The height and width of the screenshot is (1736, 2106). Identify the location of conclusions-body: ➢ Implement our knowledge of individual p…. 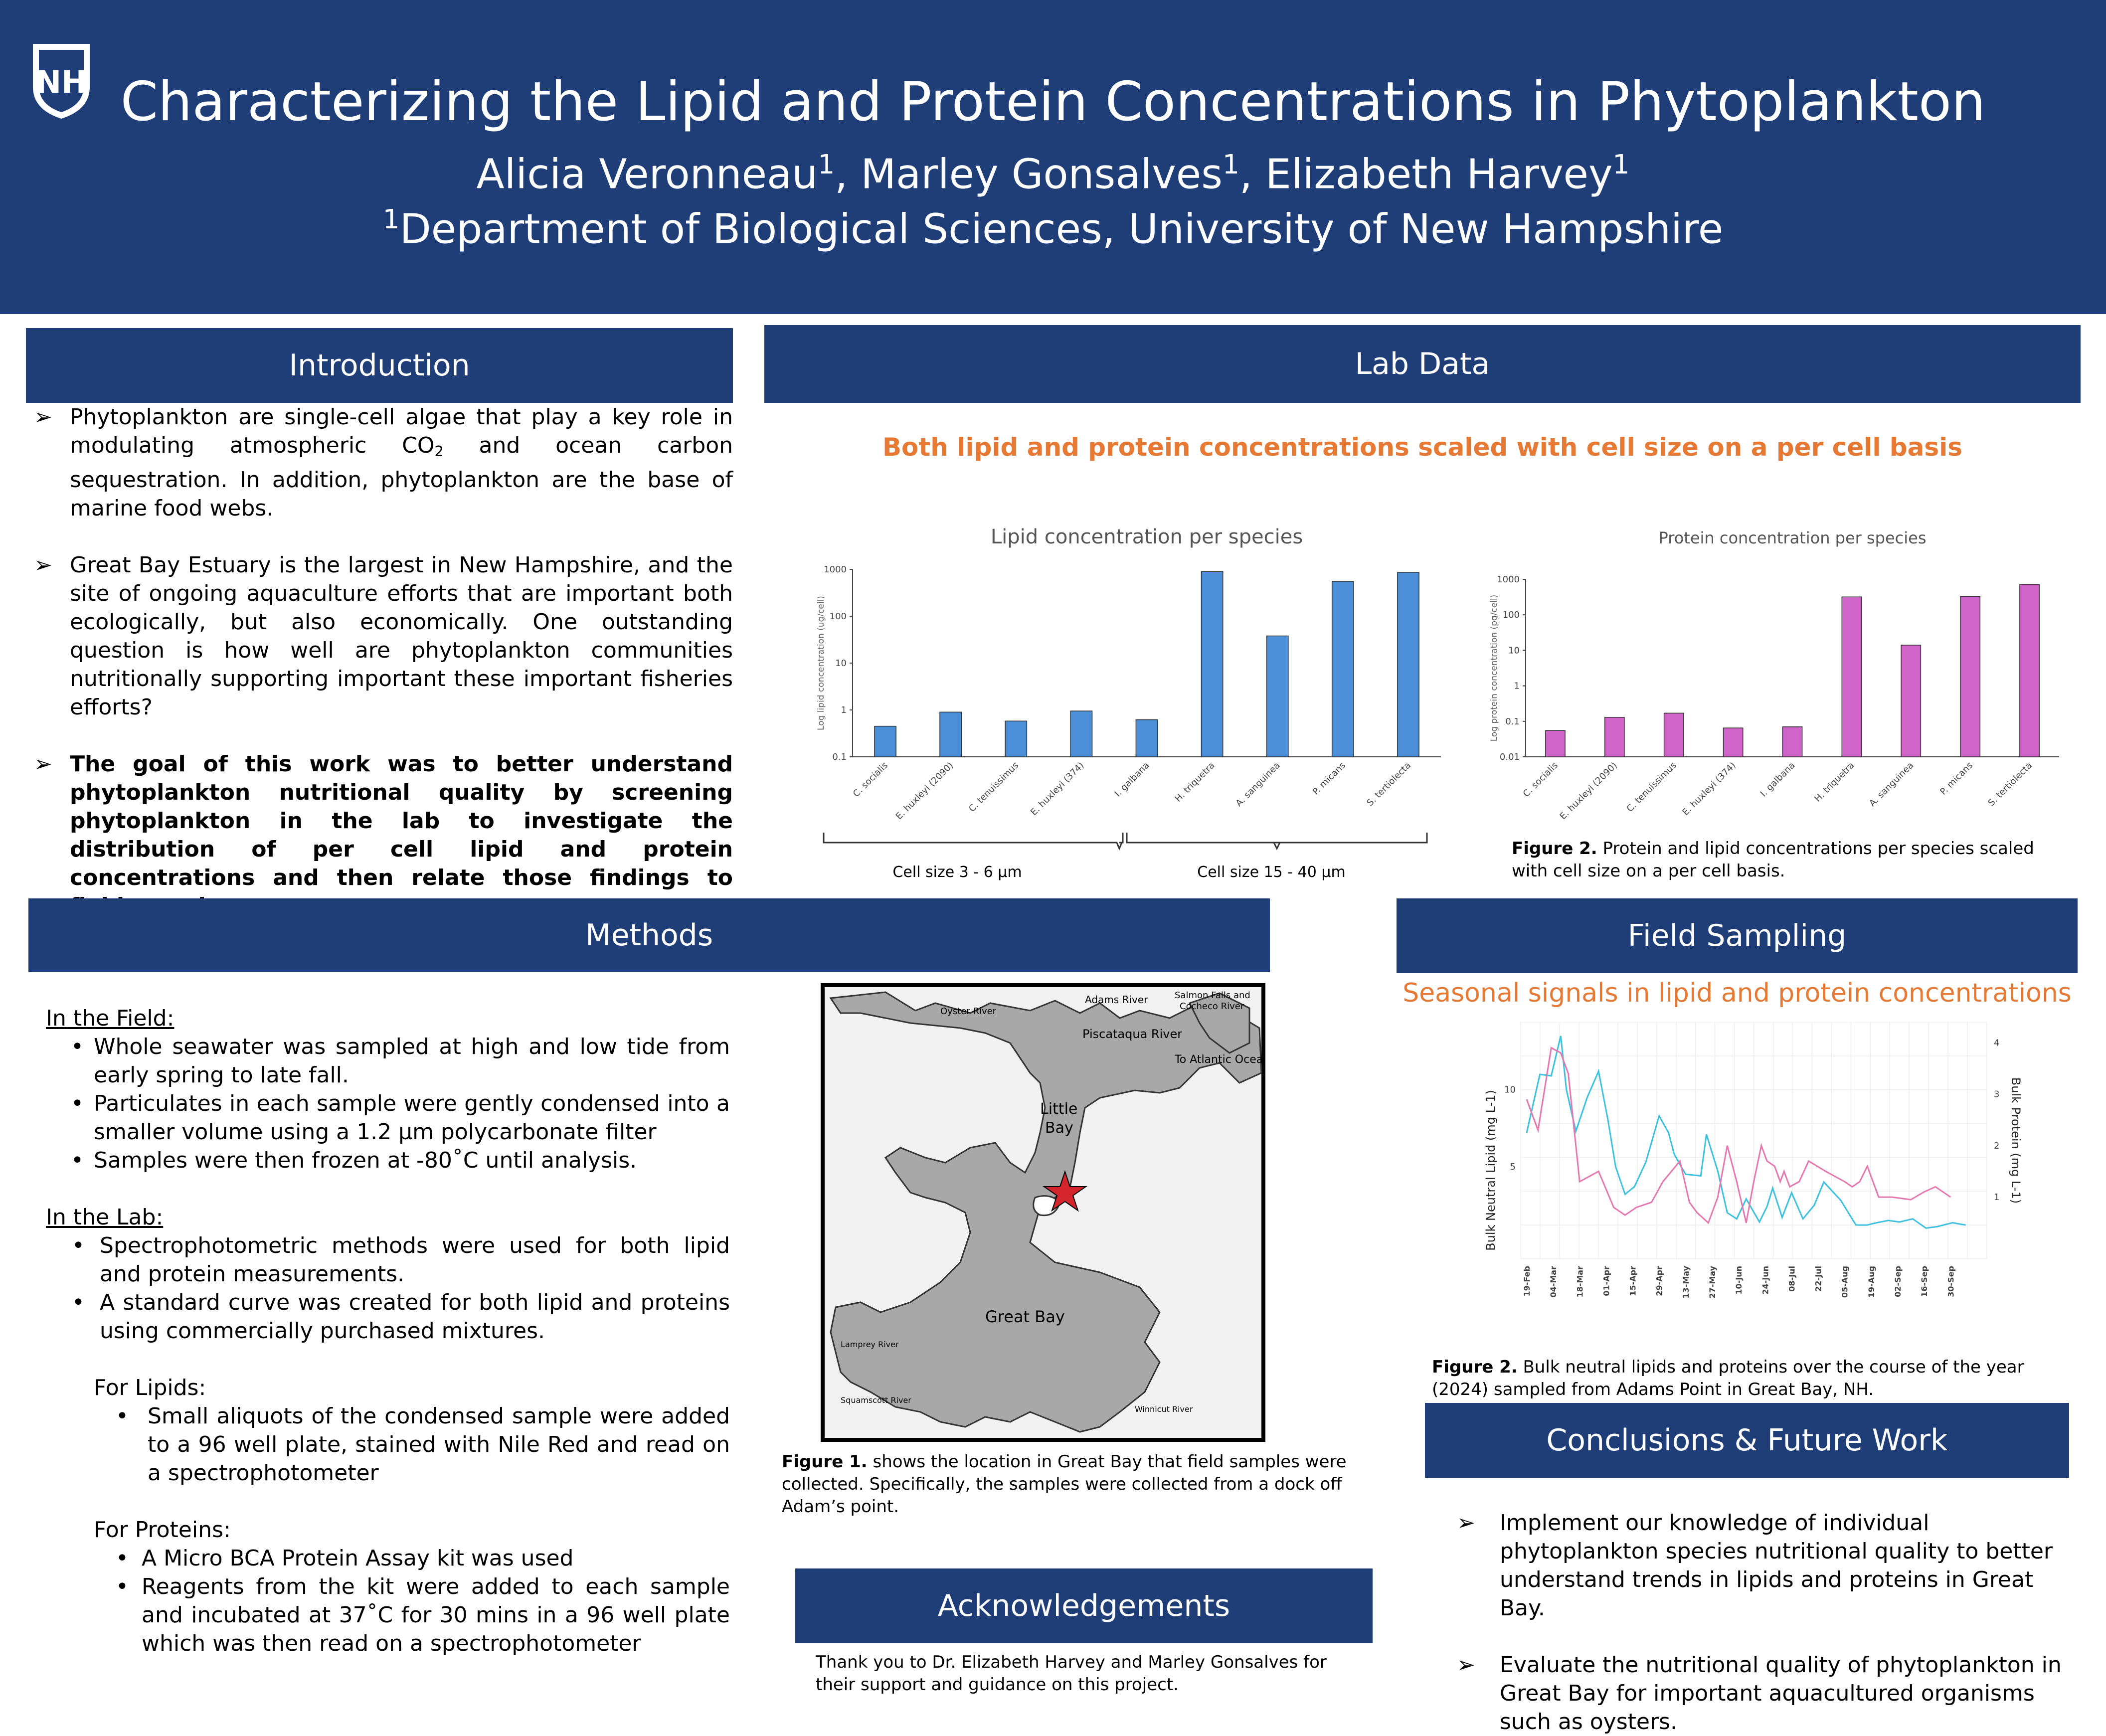
(1764, 1622).